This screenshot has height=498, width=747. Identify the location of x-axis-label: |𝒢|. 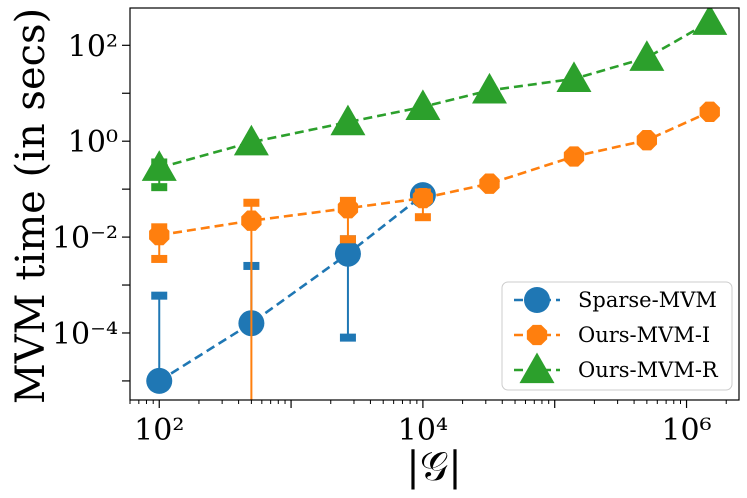
(433, 467).